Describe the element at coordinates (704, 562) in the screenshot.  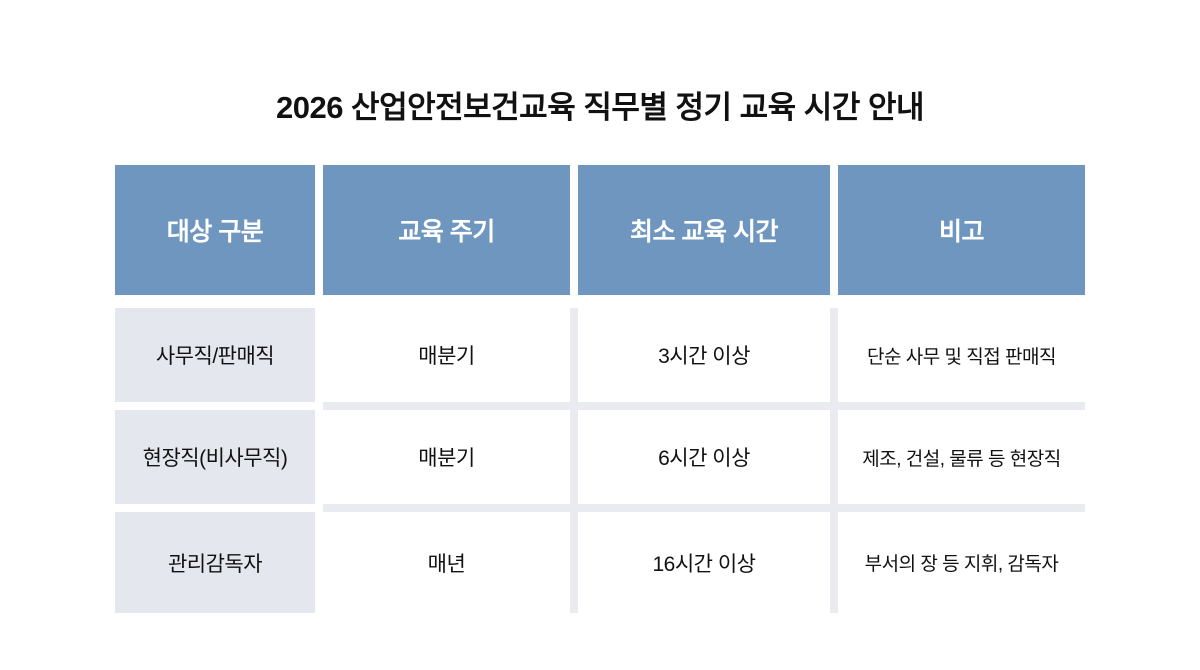
I see `cell-row3-min-hours: 16시간 이상` at that location.